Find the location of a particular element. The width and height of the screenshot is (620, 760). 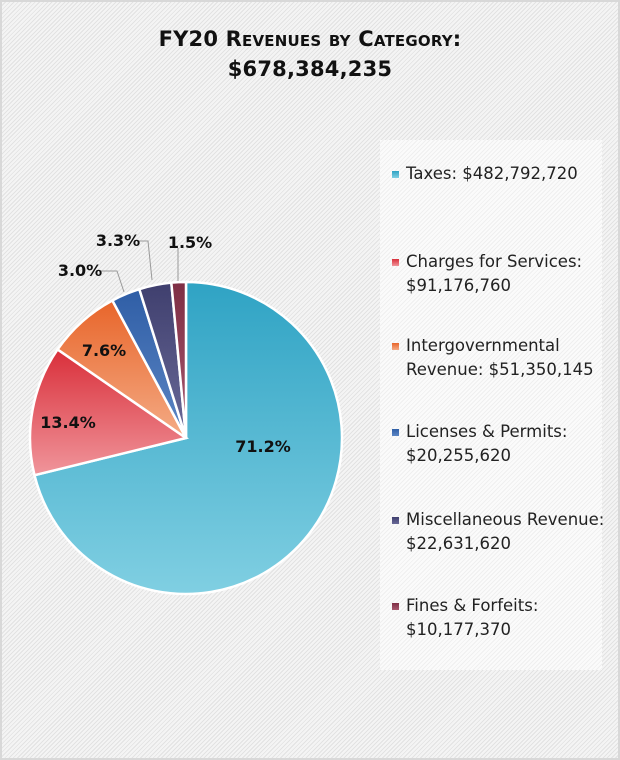

legend-label: Taxes: $482,792,720 is located at coordinates (492, 173).